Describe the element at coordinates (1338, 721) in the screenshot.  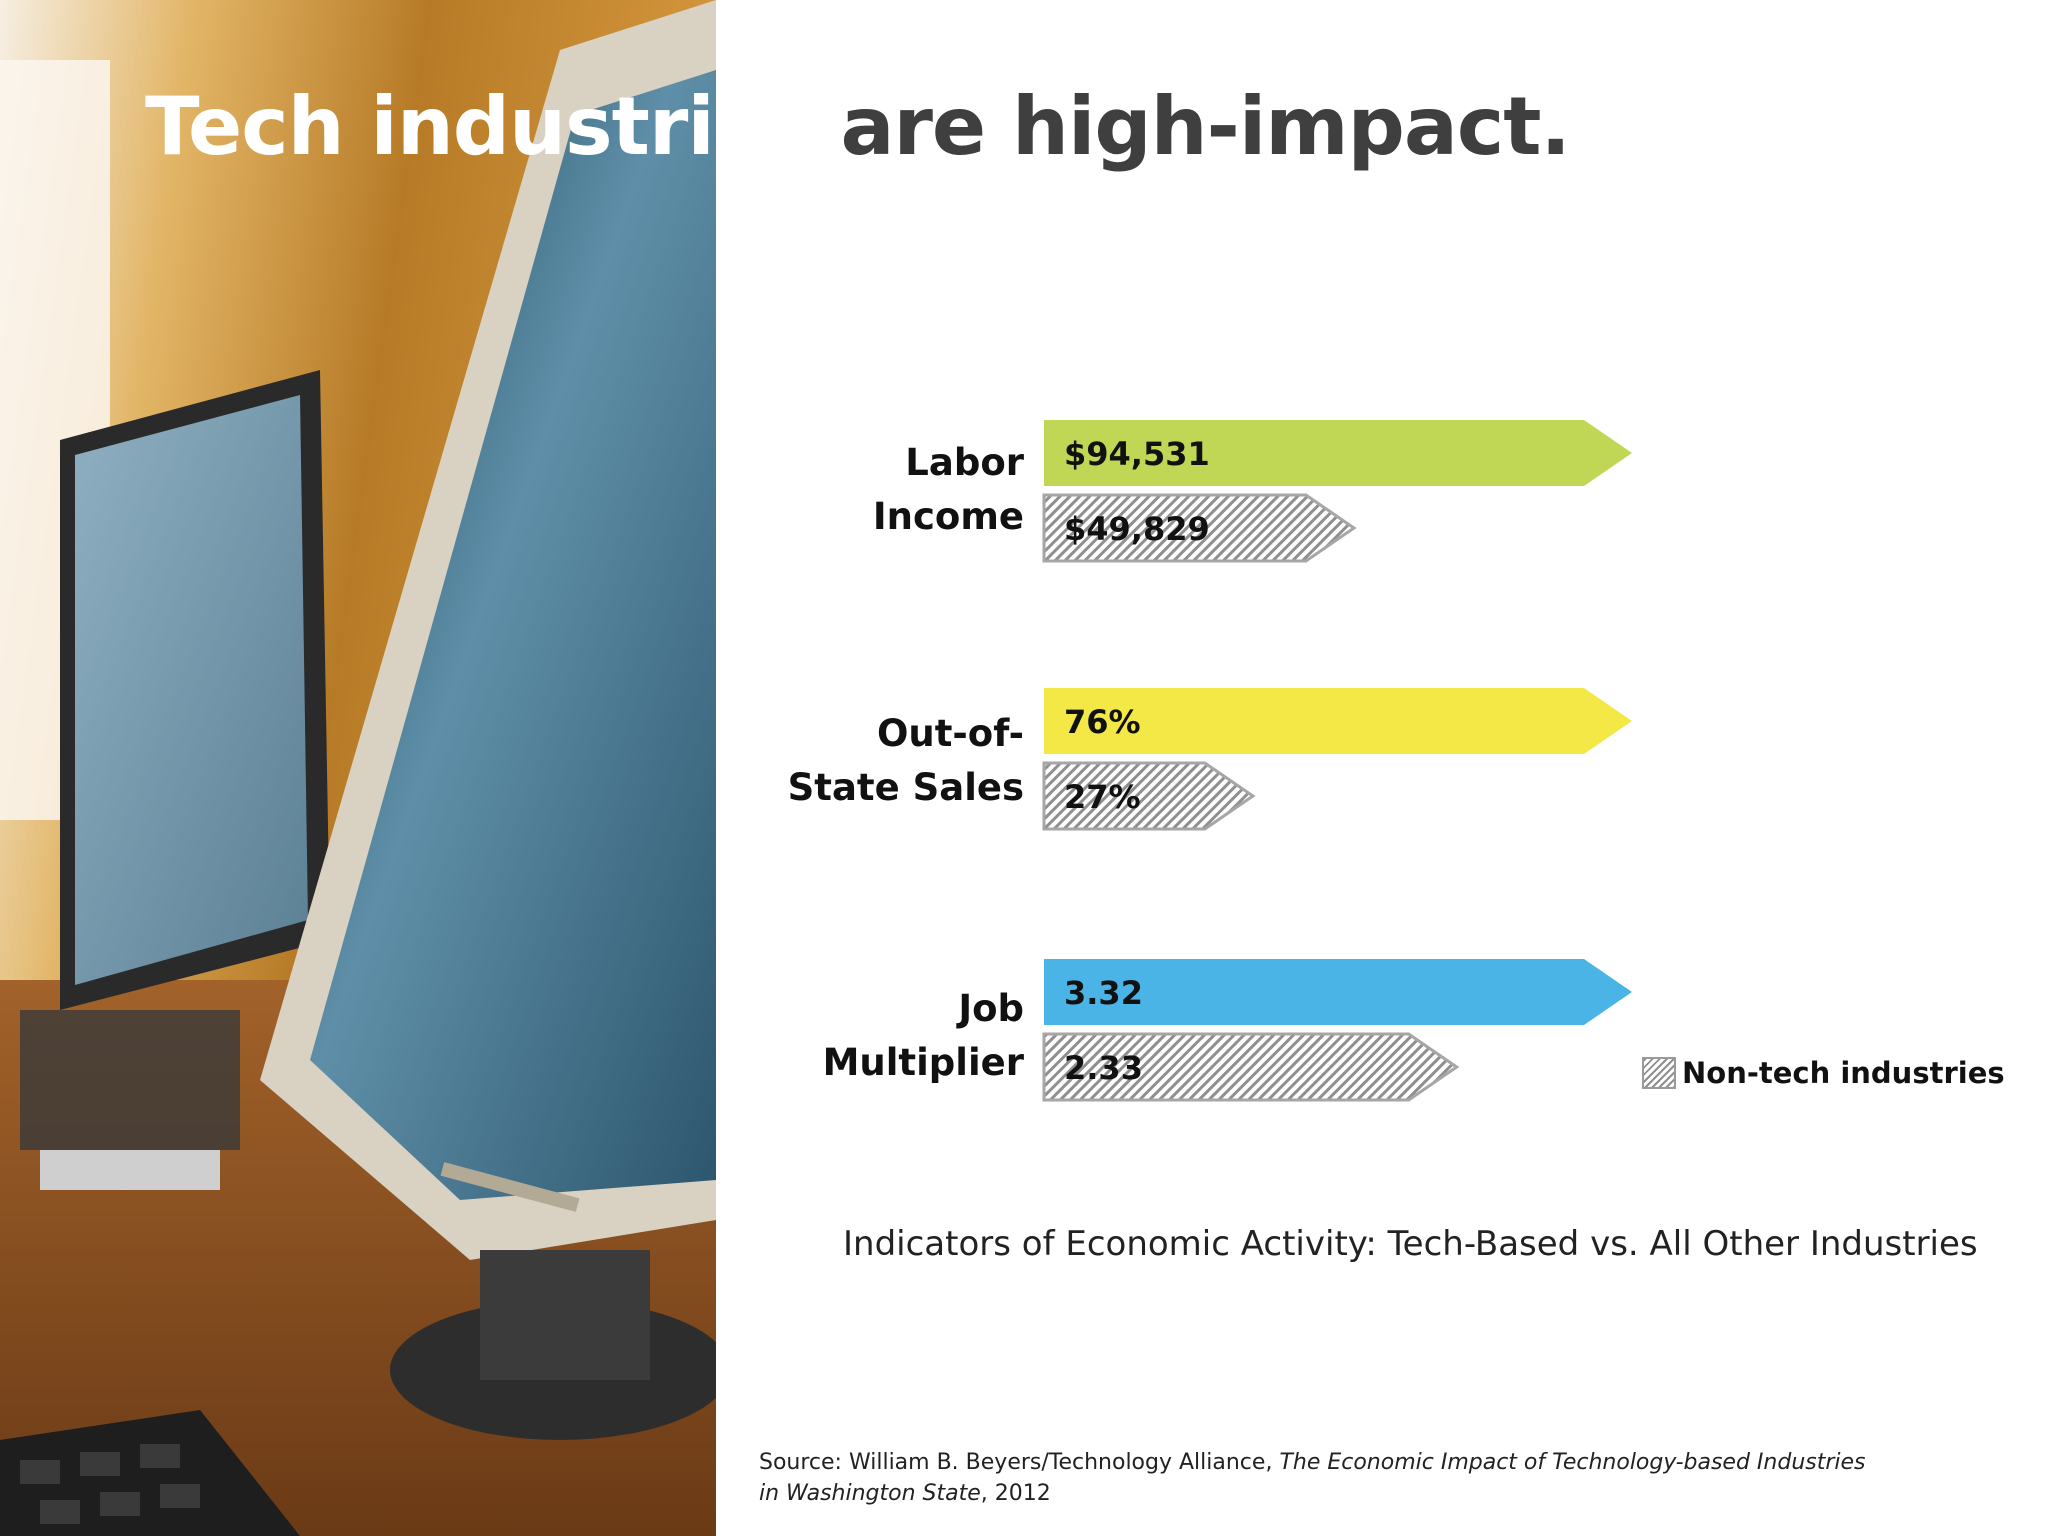
I see `bar-tech-out-of-state-sales` at that location.